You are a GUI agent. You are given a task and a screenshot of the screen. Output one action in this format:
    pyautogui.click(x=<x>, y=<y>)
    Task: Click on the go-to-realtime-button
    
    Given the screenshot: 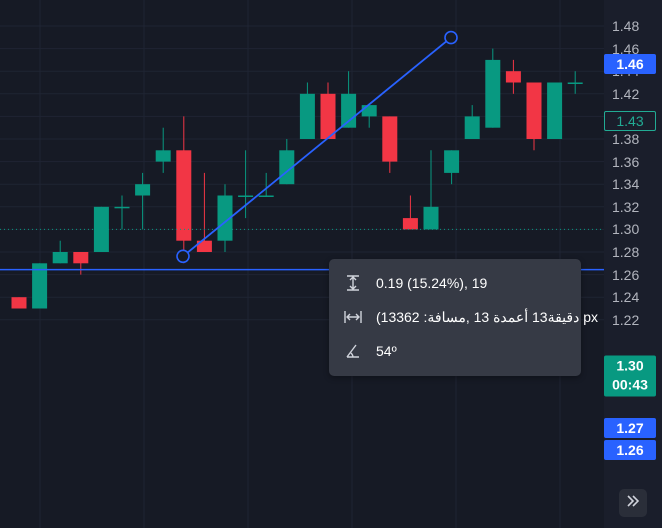 What is the action you would take?
    pyautogui.click(x=633, y=503)
    